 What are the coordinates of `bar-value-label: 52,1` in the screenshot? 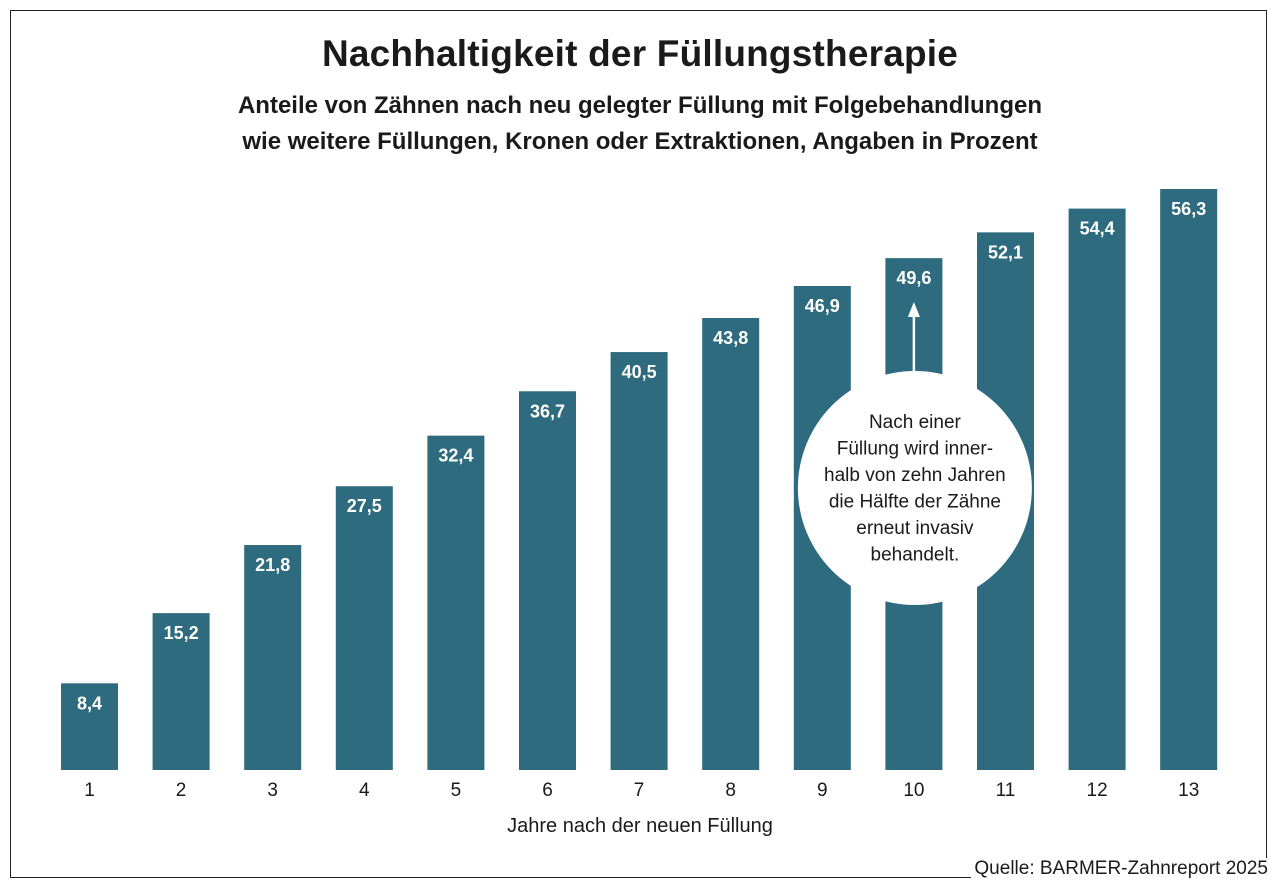 It's located at (1005, 252).